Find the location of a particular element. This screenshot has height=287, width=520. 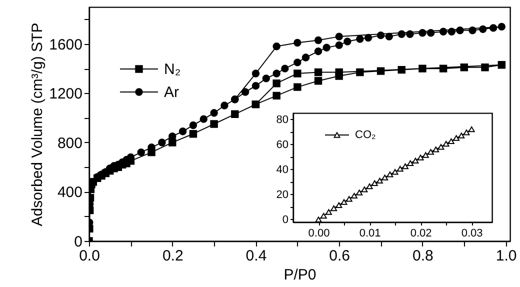

x-tick-label: 0.4 is located at coordinates (256, 256).